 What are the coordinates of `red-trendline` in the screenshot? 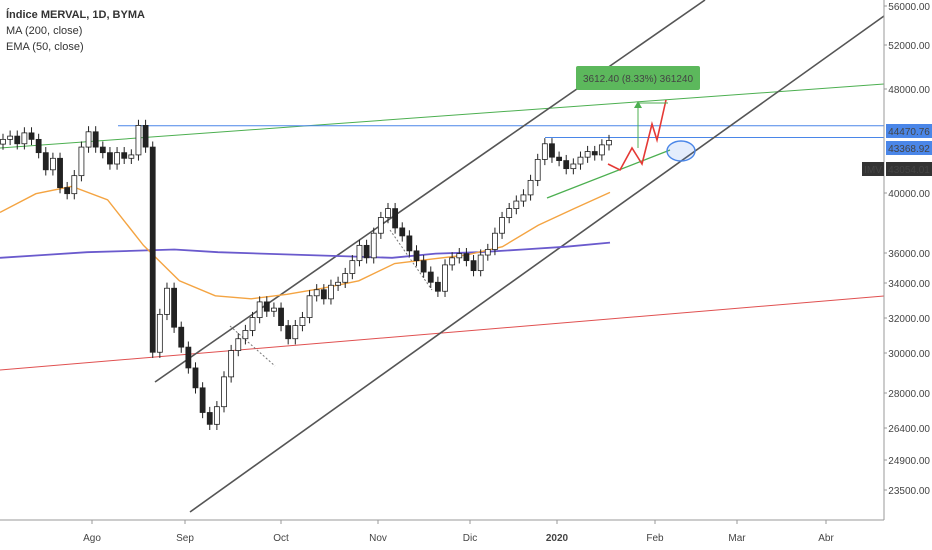 It's located at (442, 333).